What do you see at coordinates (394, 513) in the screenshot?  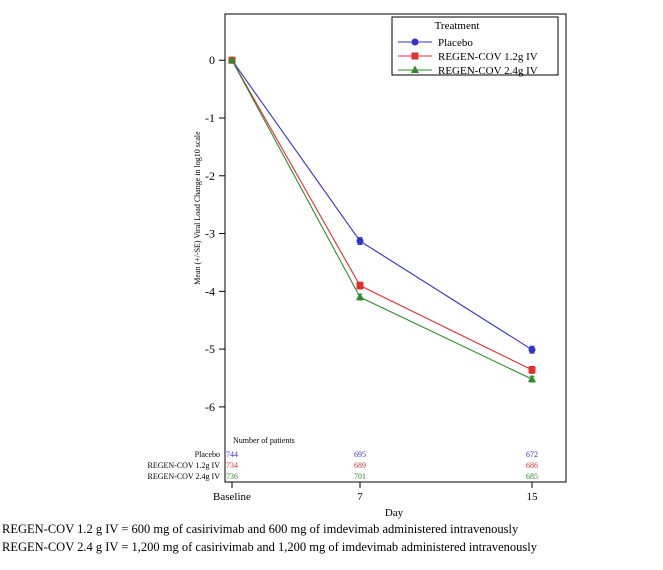 I see `x-axis-label: Day` at bounding box center [394, 513].